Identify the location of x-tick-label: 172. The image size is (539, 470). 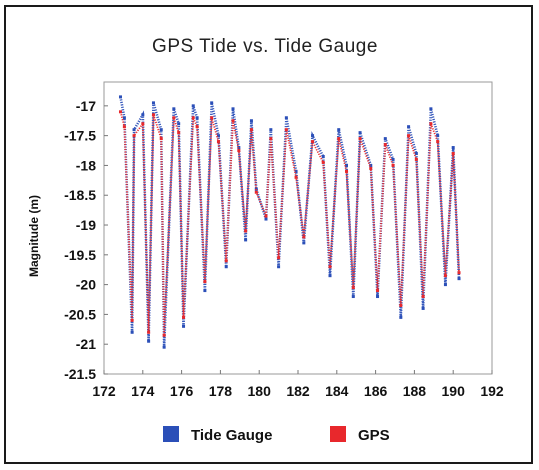
(104, 391).